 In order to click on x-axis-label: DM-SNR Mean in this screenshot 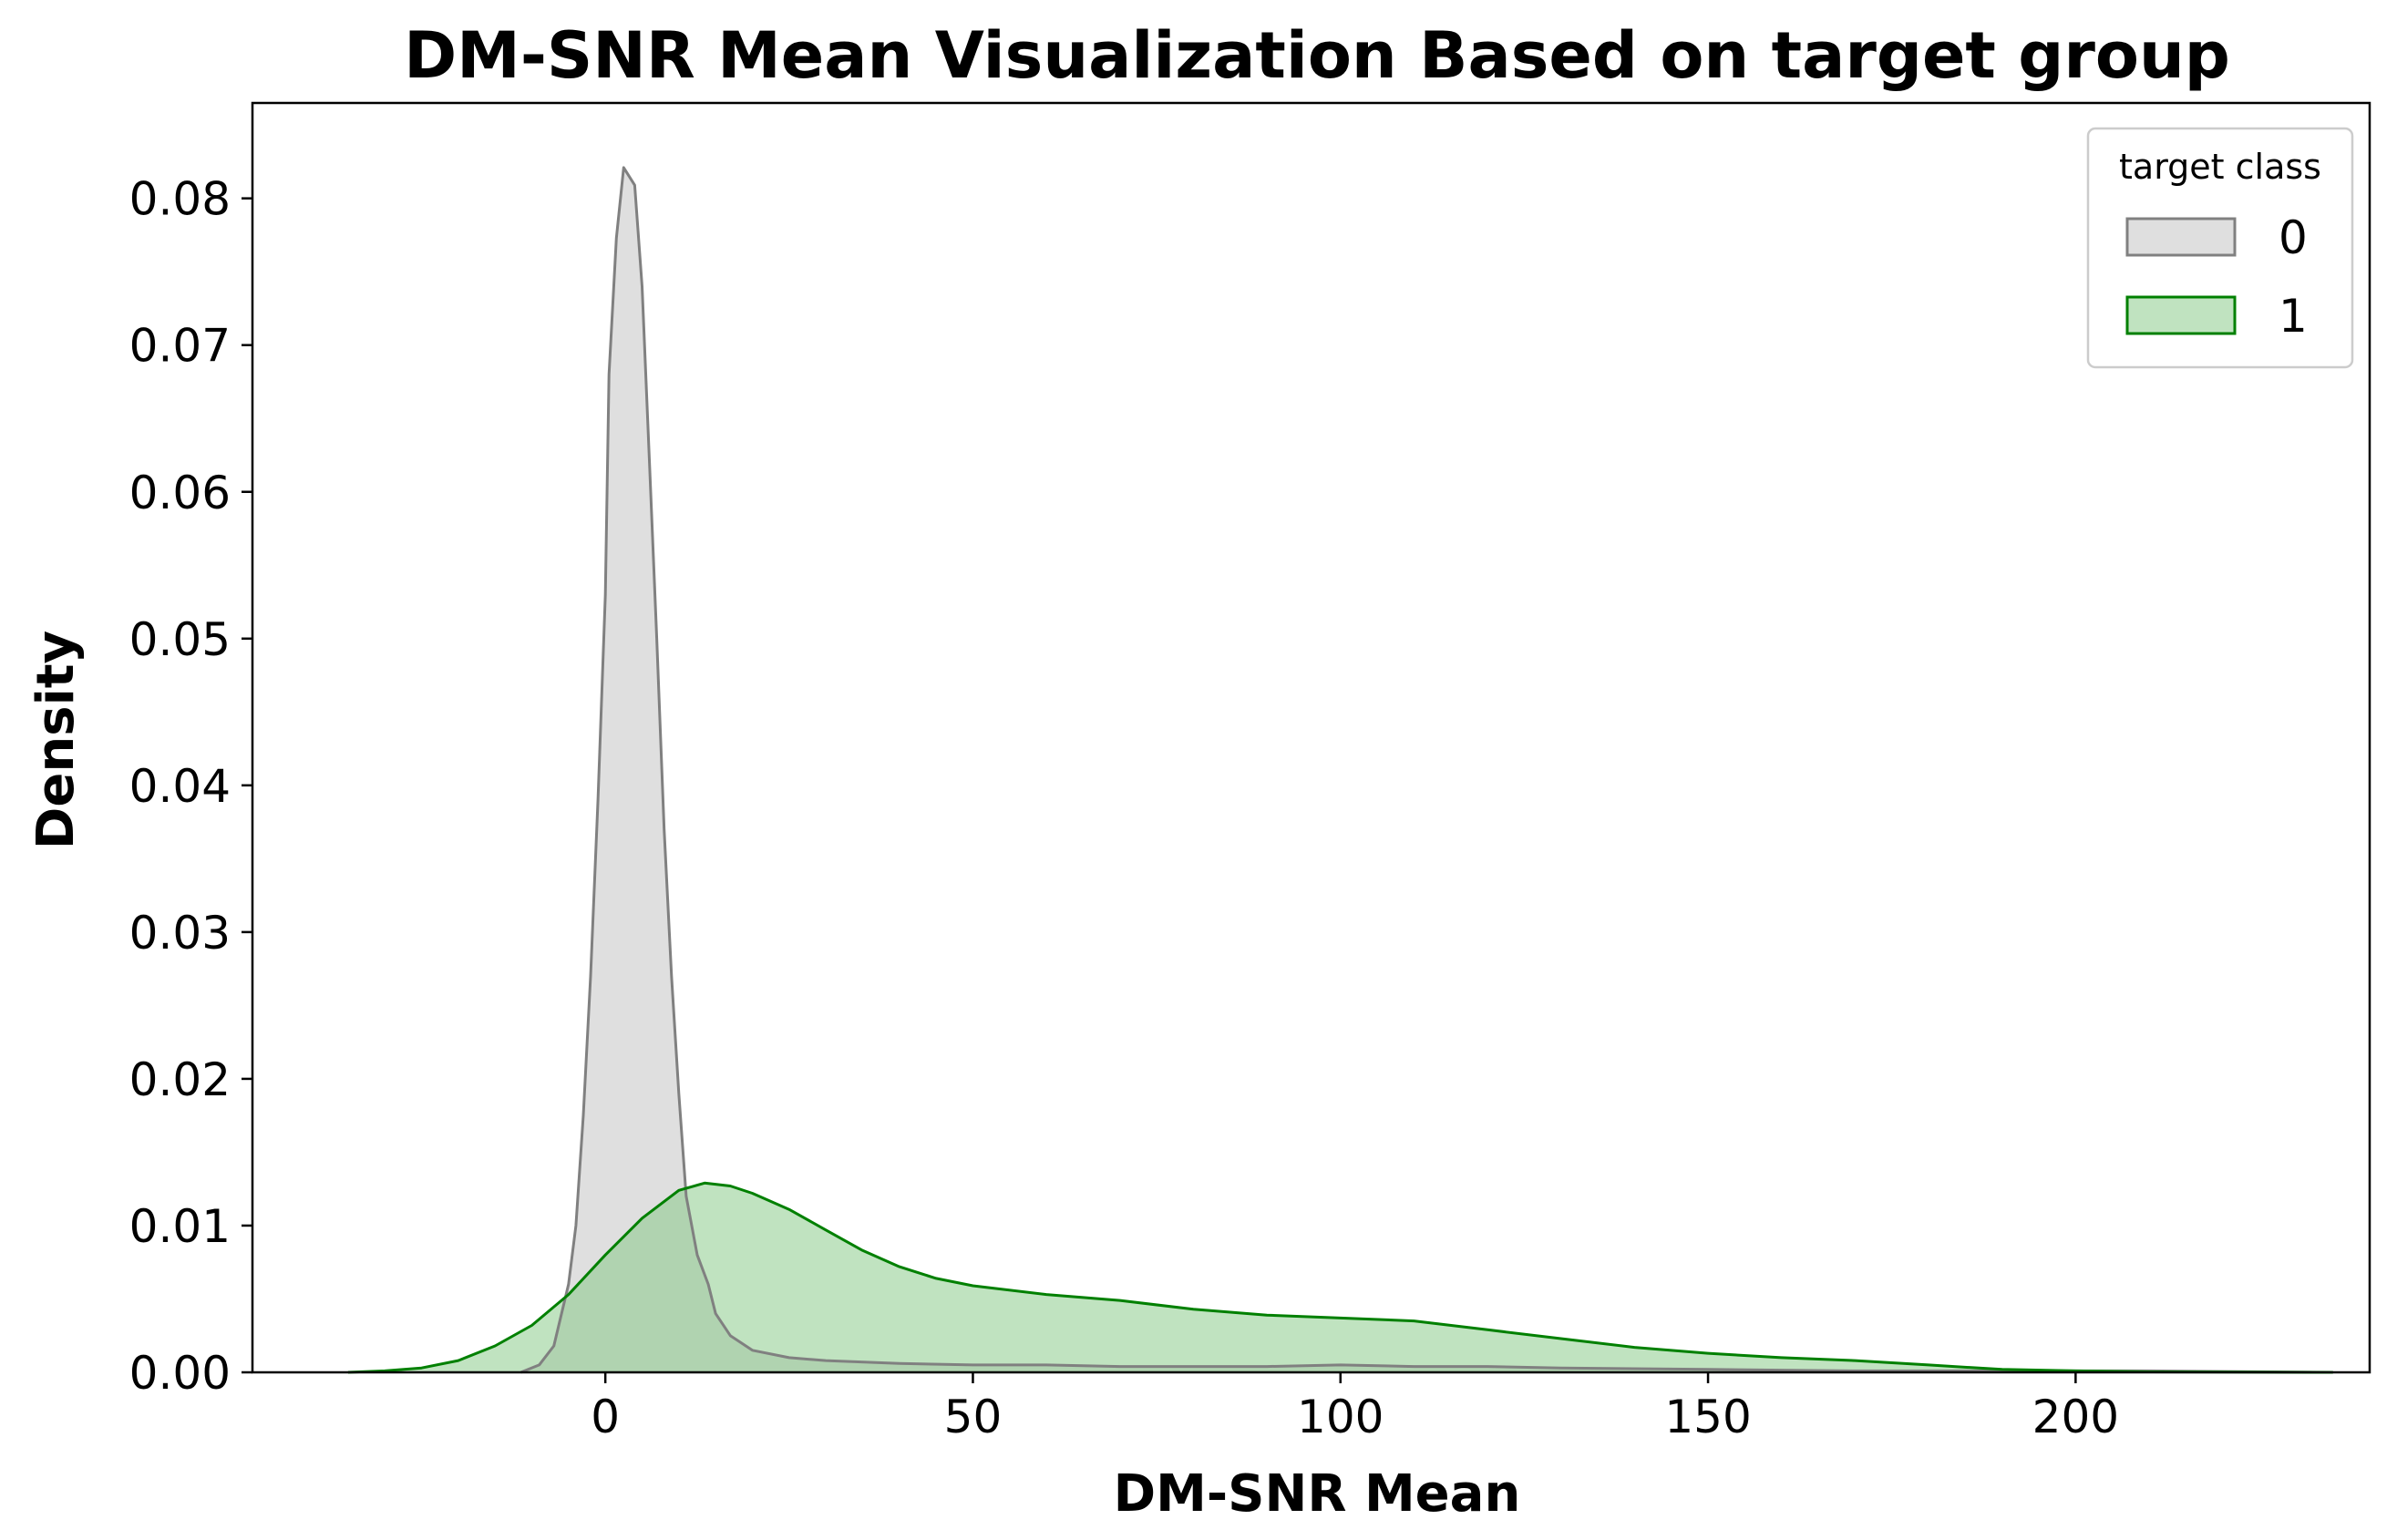, I will do `click(1317, 1494)`.